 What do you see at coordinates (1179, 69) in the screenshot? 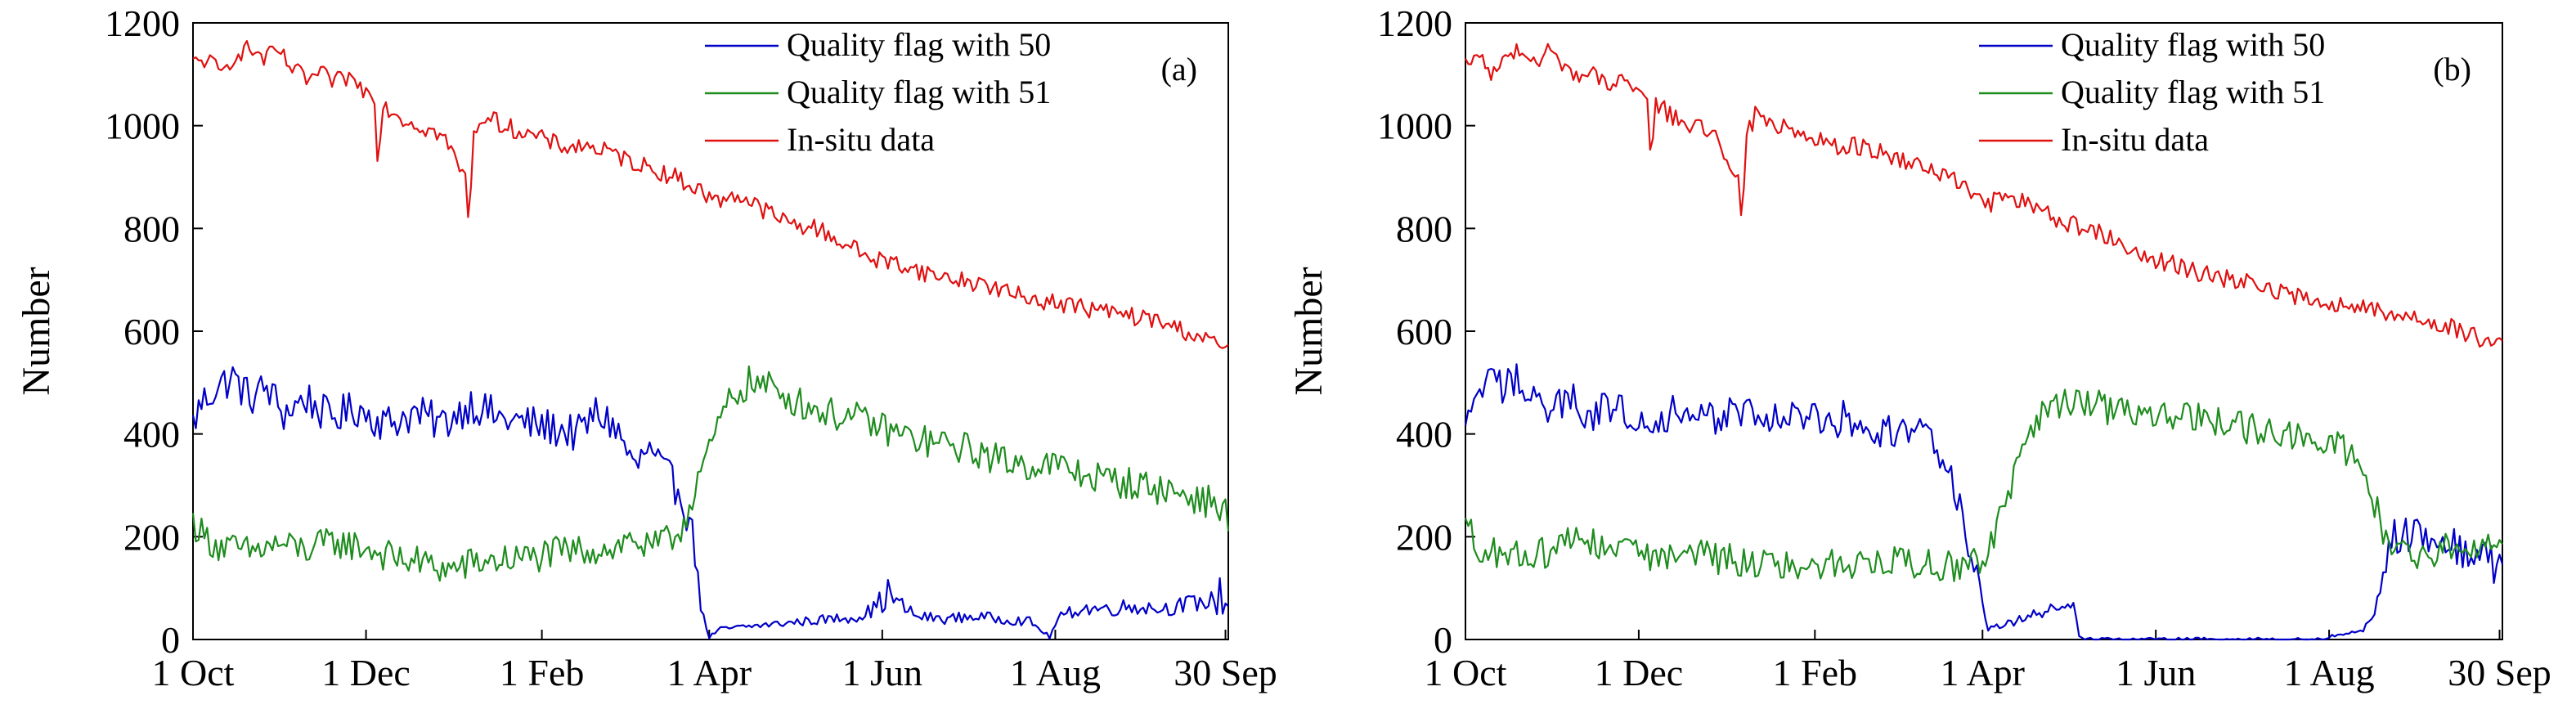
I see `panel-label: (a)` at bounding box center [1179, 69].